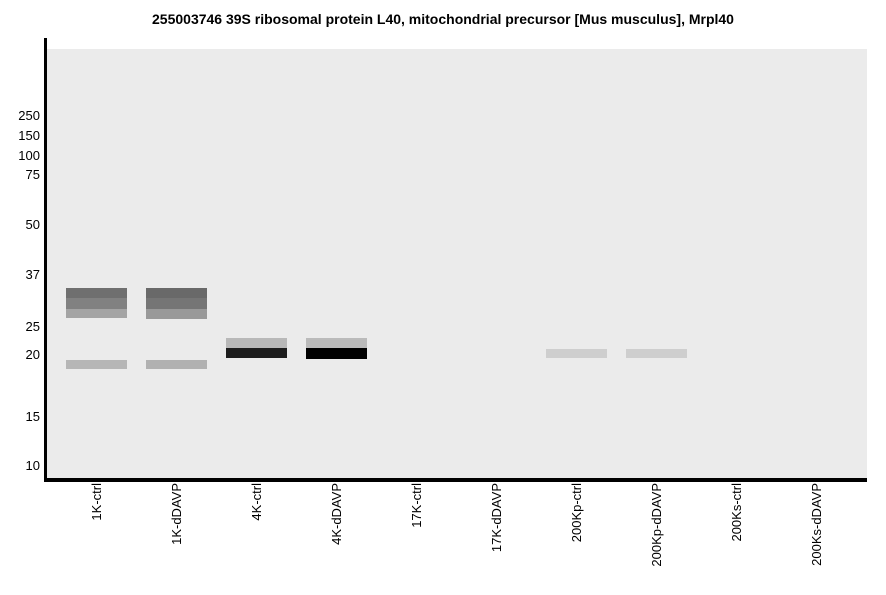 Image resolution: width=886 pixels, height=595 pixels. Describe the element at coordinates (29, 135) in the screenshot. I see `y-tick-label-150: 150` at that location.